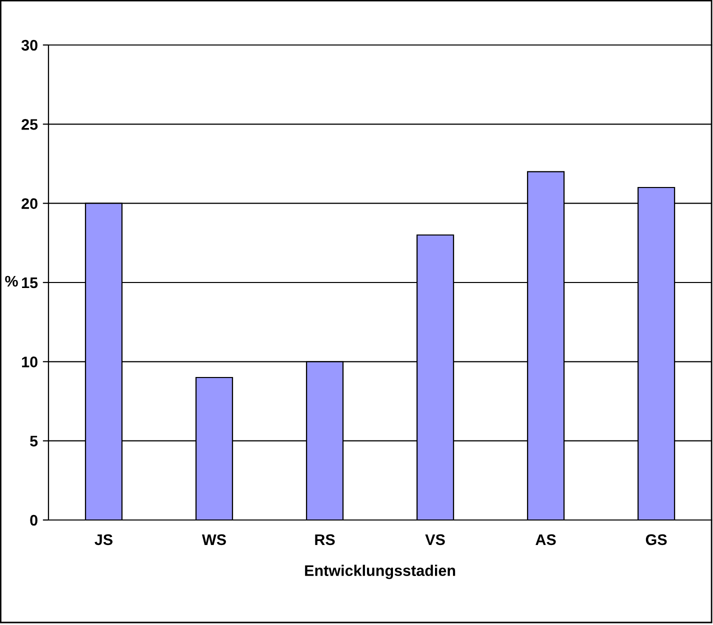 The image size is (713, 625). I want to click on y-tick-label: 10, so click(30, 362).